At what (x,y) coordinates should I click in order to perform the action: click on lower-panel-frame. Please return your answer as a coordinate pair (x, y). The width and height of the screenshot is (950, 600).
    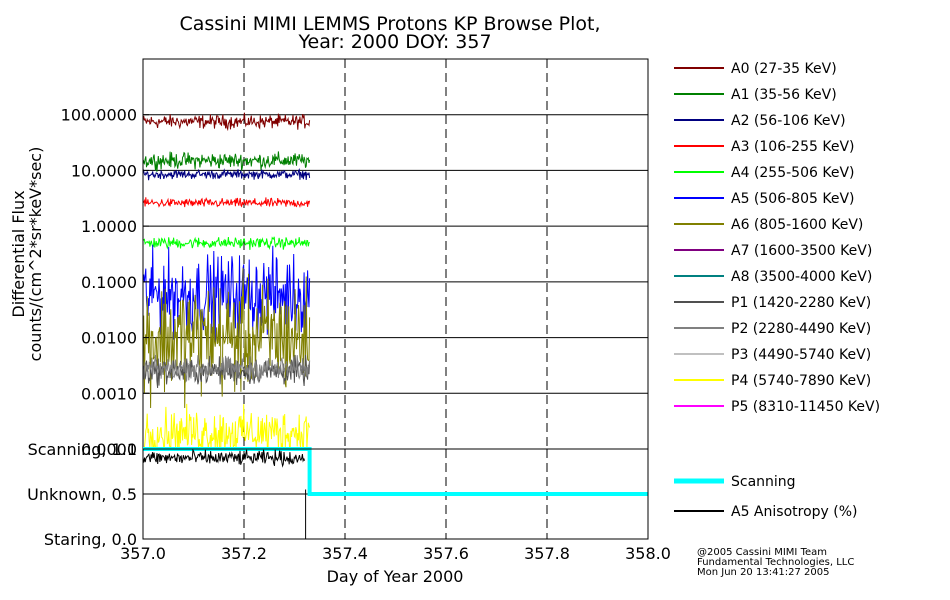
    Looking at the image, I should click on (395, 494).